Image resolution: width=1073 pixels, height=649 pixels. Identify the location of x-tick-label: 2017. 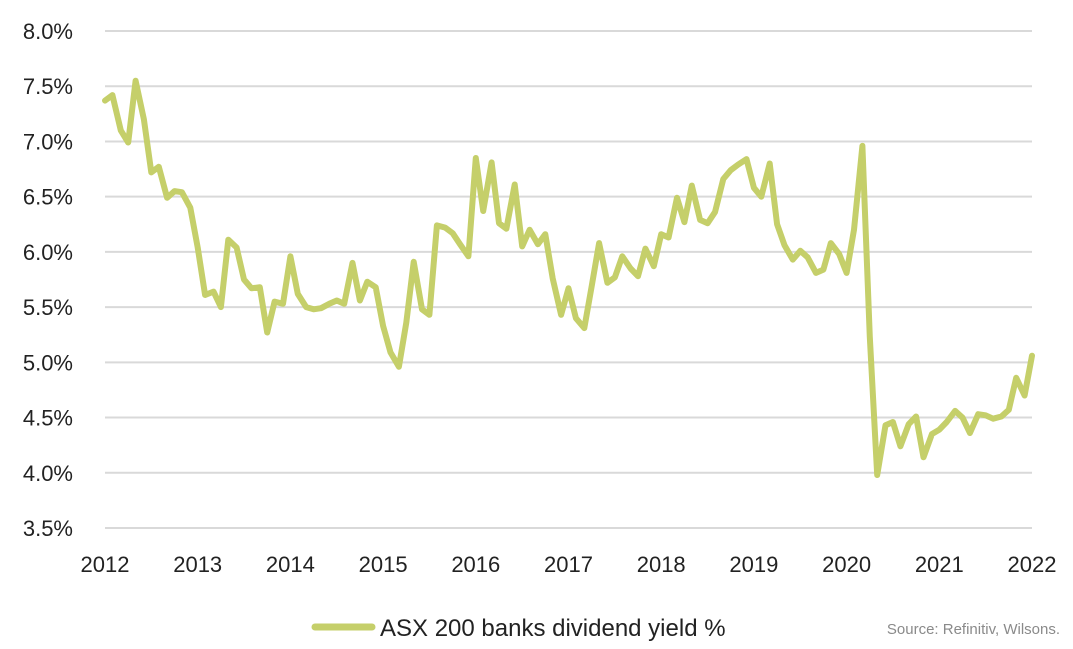
(568, 564).